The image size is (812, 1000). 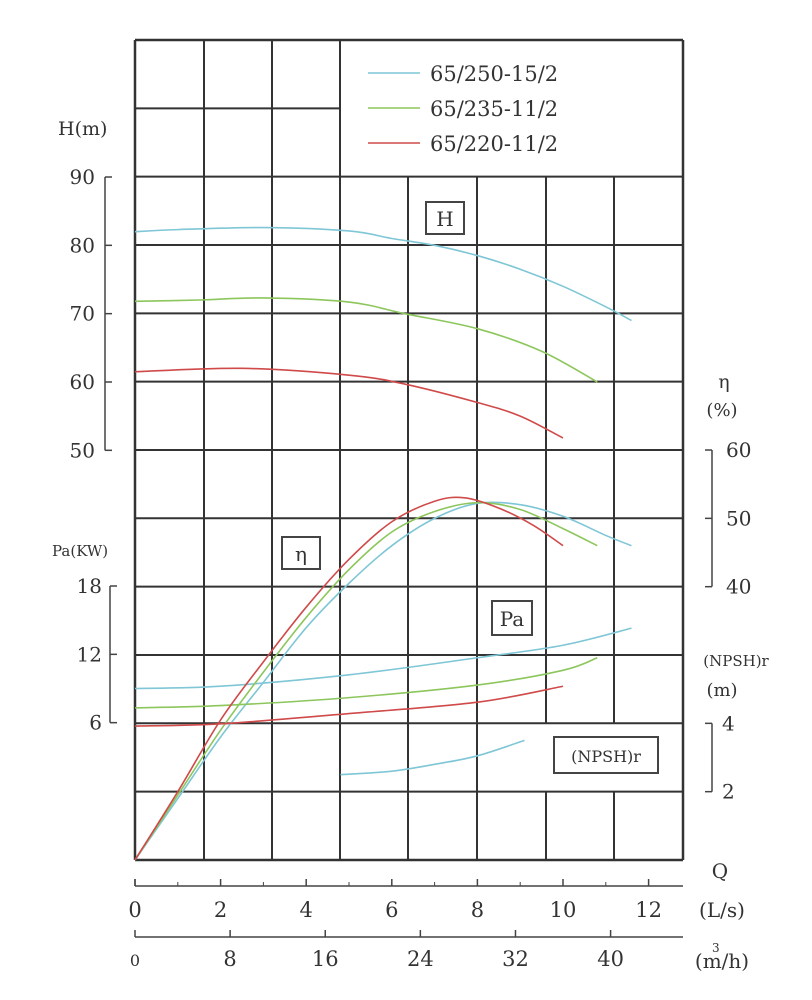 What do you see at coordinates (610, 959) in the screenshot?
I see `x-tick-label-m3h: 40` at bounding box center [610, 959].